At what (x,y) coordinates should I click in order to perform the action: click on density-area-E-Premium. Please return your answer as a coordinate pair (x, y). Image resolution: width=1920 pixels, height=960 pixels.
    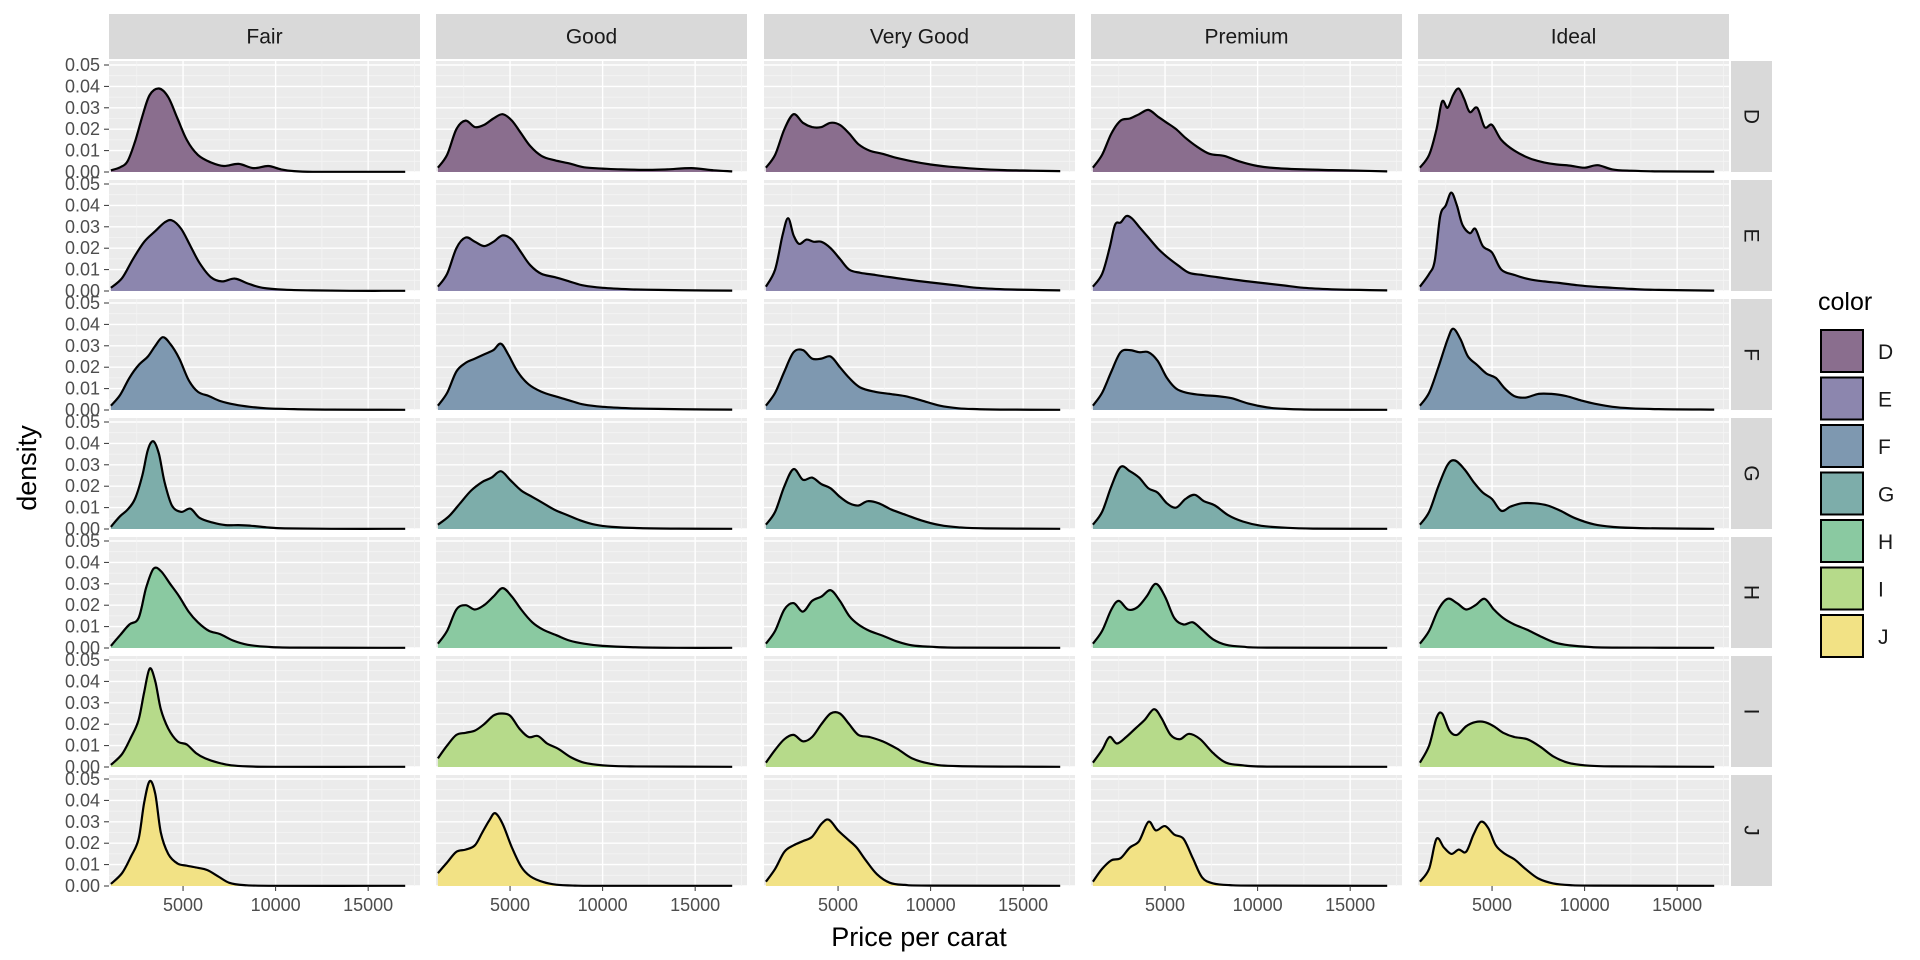
    Looking at the image, I should click on (1240, 253).